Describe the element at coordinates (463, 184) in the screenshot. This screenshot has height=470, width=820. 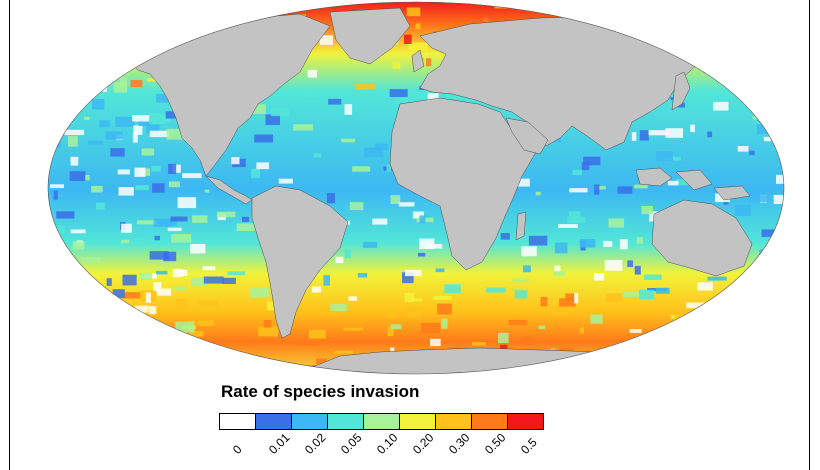
I see `africa-land` at that location.